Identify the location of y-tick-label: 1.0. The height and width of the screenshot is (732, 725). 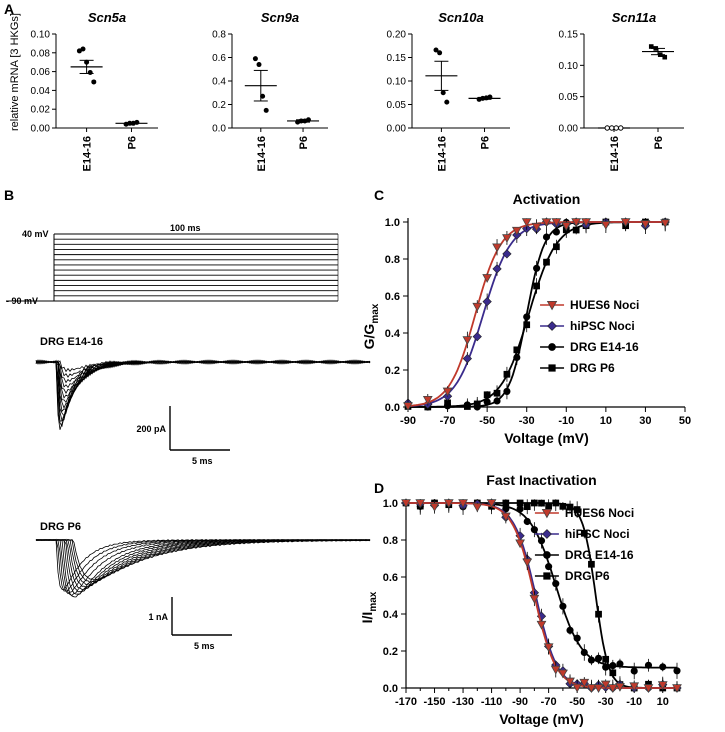
(390, 504).